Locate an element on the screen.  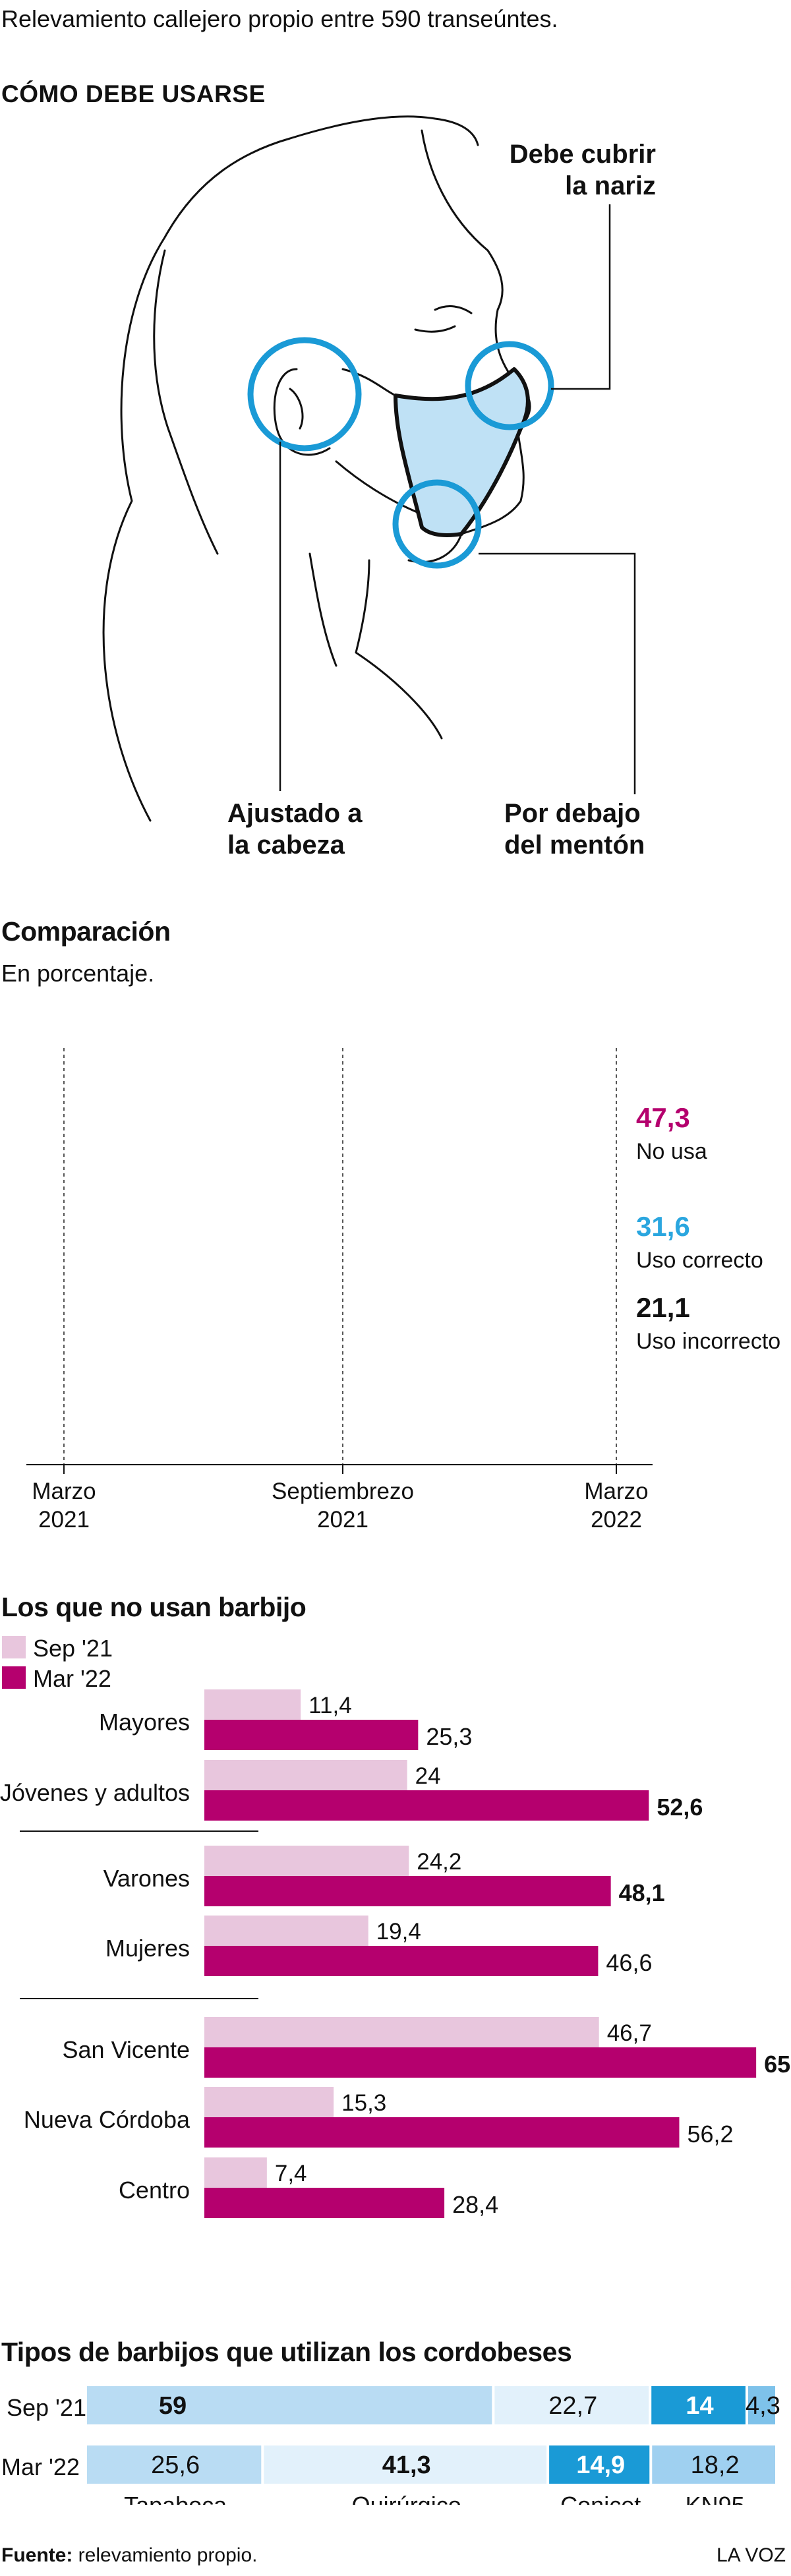
callout-chin-line2: del mentón is located at coordinates (574, 845).